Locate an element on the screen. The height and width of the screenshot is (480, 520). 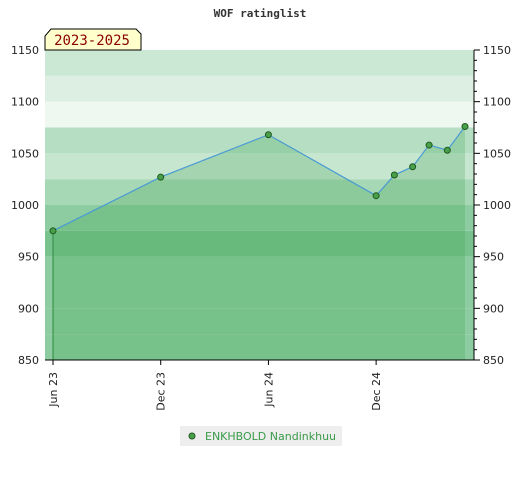
y-tick-label-right: 1000 is located at coordinates (497, 205).